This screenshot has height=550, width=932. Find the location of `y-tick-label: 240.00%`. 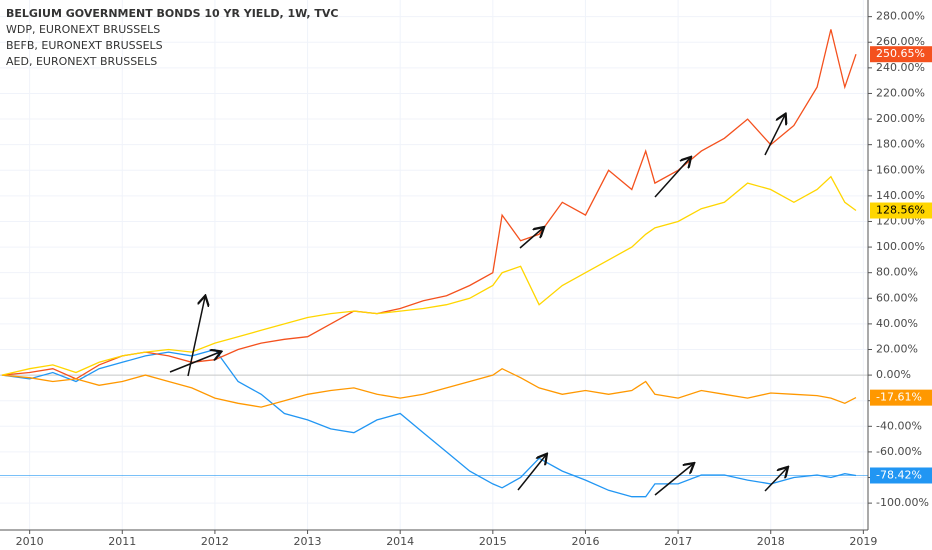

y-tick-label: 240.00% is located at coordinates (900, 67).